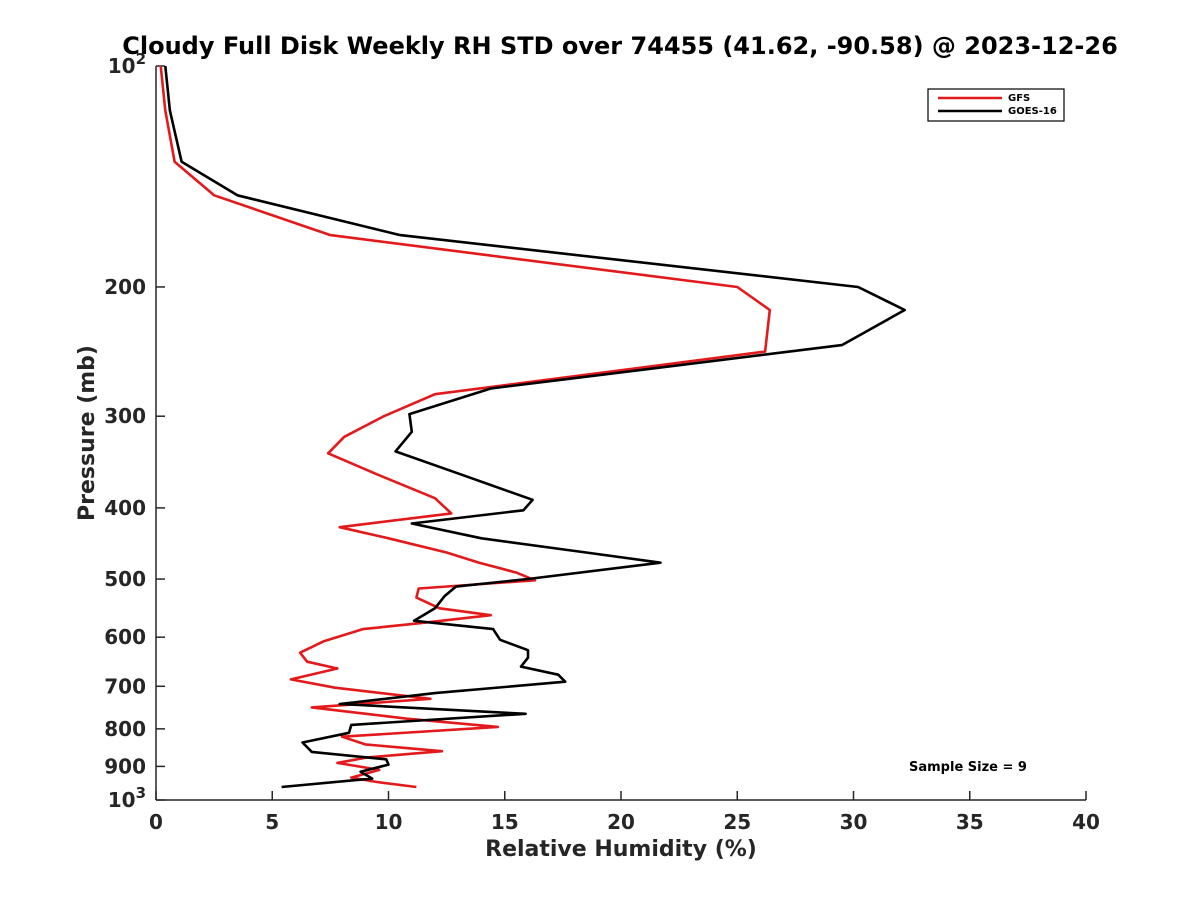 Image resolution: width=1200 pixels, height=900 pixels. What do you see at coordinates (125, 637) in the screenshot?
I see `y-tick-label: 600` at bounding box center [125, 637].